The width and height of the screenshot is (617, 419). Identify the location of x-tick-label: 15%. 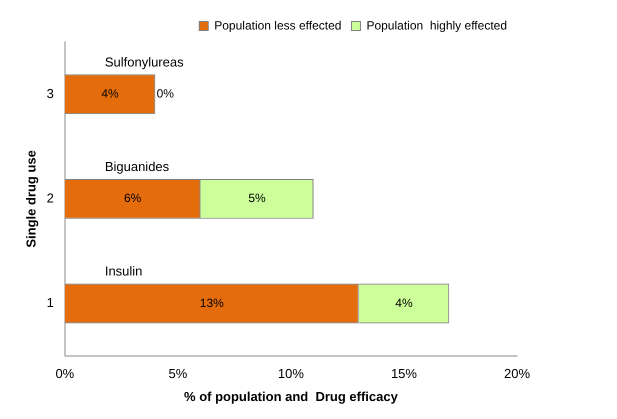
(404, 374).